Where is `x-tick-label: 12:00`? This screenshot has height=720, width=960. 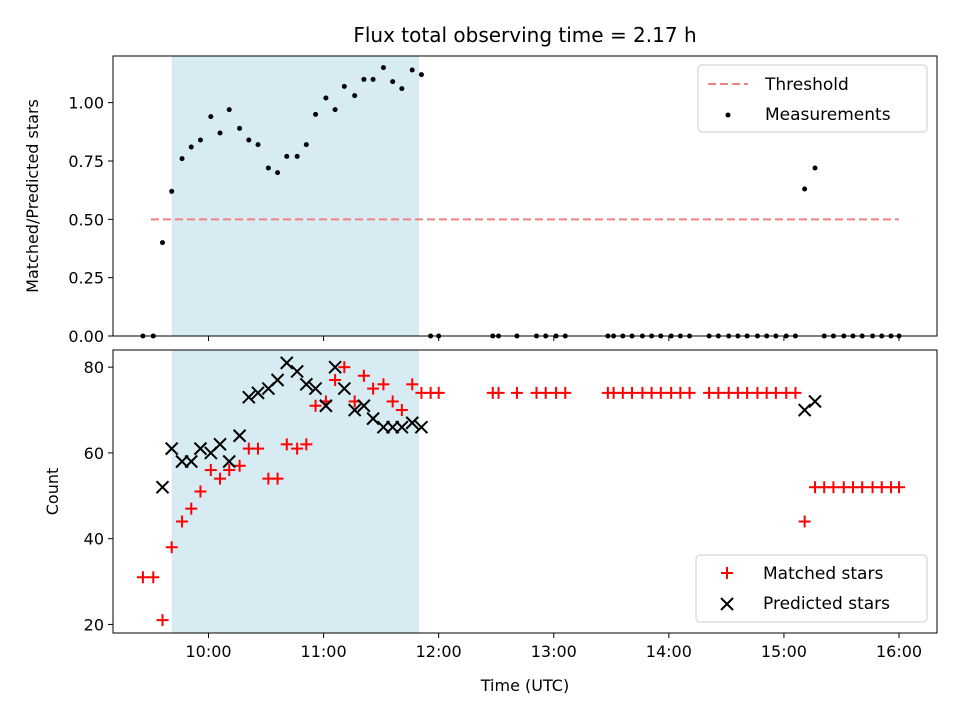
x-tick-label: 12:00 is located at coordinates (439, 651).